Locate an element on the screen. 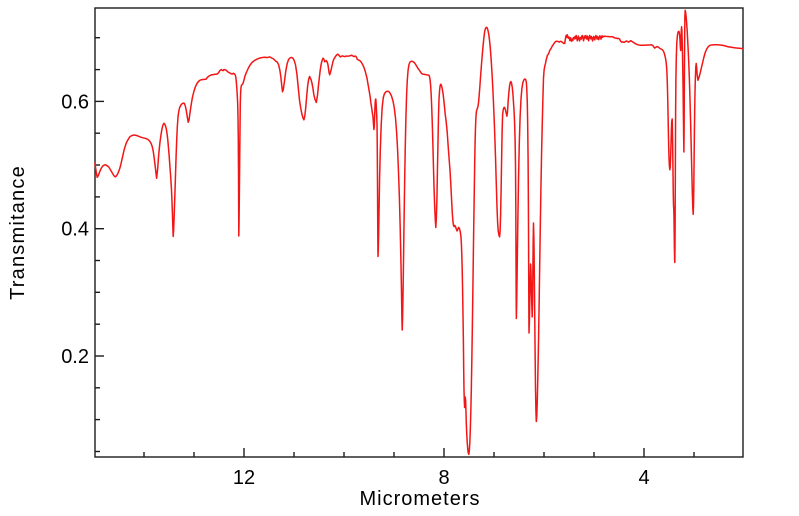 The height and width of the screenshot is (516, 799). svg-text: 4 is located at coordinates (643, 478).